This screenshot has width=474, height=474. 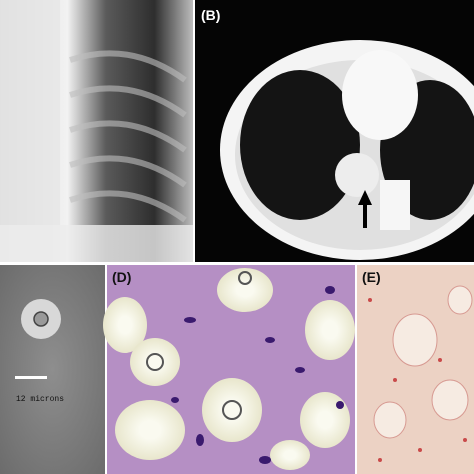 What do you see at coordinates (300, 145) in the screenshot?
I see `right-lung` at bounding box center [300, 145].